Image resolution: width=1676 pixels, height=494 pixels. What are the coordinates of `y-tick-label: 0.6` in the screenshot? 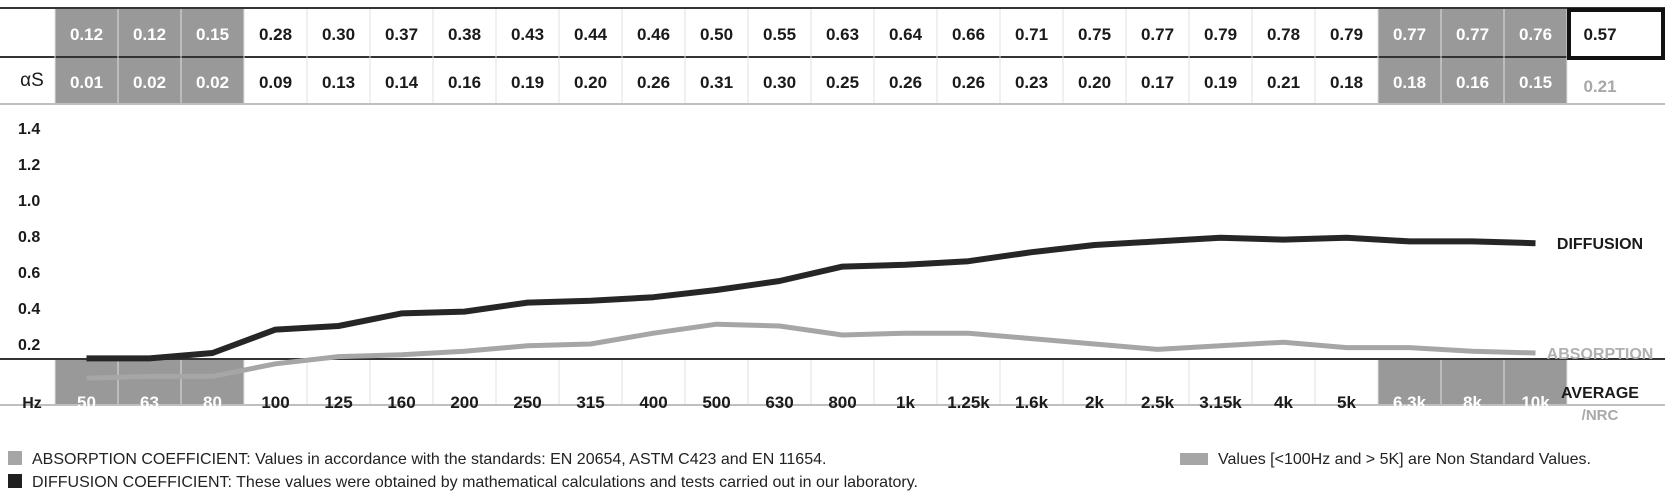 It's located at (29, 273).